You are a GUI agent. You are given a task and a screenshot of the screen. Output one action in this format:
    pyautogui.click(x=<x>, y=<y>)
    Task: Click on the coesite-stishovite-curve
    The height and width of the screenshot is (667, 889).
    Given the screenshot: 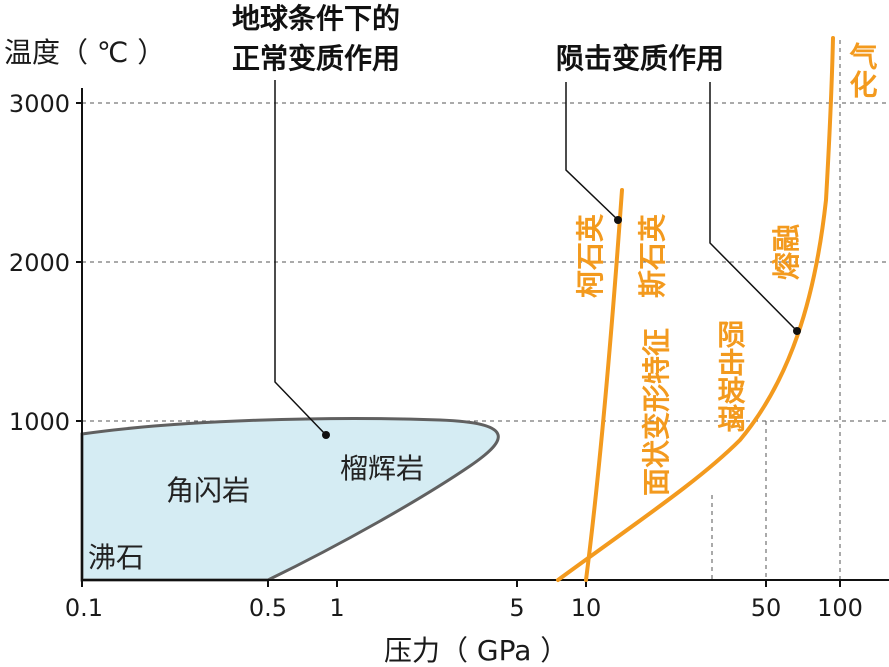 What is the action you would take?
    pyautogui.click(x=604, y=385)
    